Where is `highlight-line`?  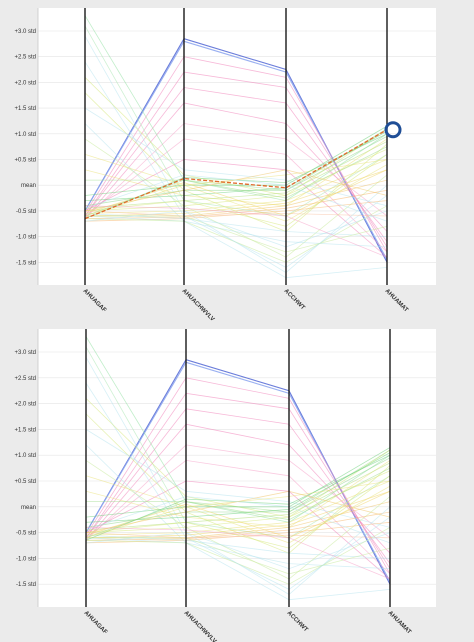
highlight-line is located at coordinates (236, 174).